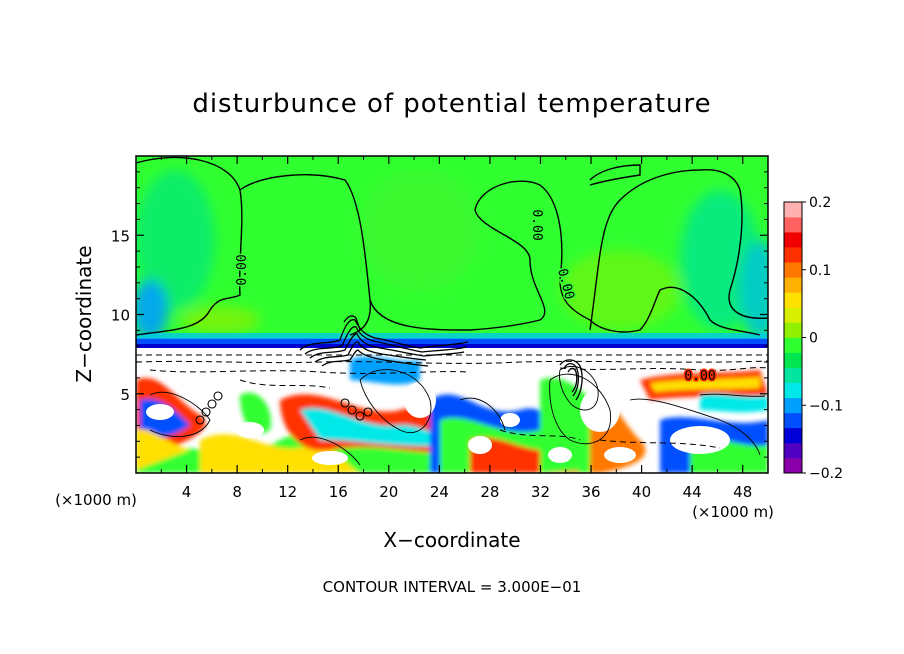  Describe the element at coordinates (452, 587) in the screenshot. I see `contour-interval-note: CONTOUR INTERVAL = 3.000E−01` at that location.